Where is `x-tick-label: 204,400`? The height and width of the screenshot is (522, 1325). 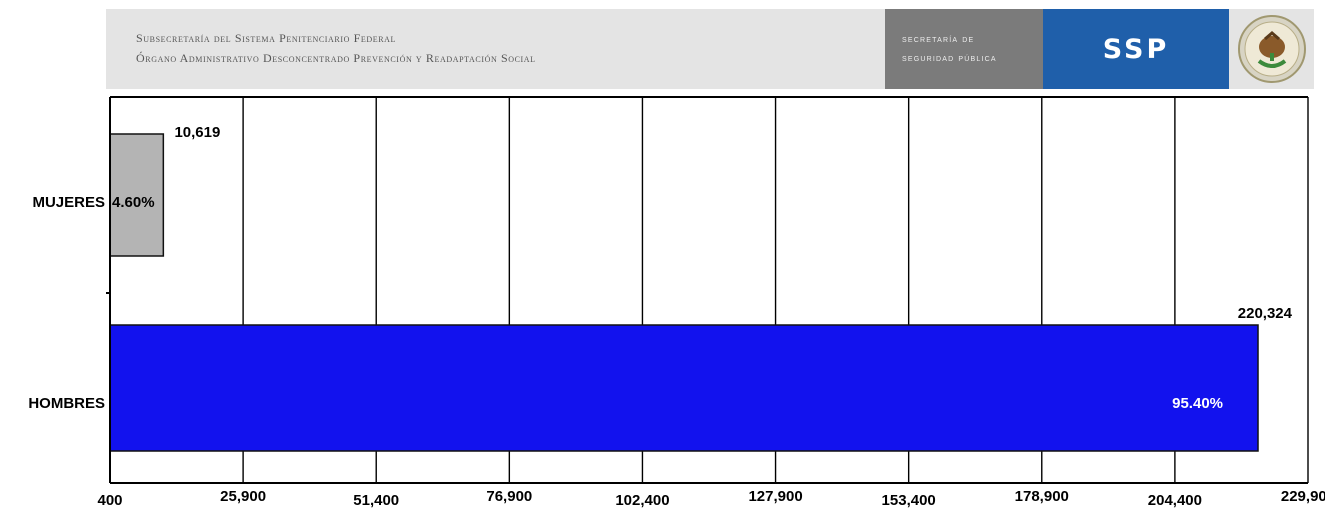 x-tick-label: 204,400 is located at coordinates (1175, 500).